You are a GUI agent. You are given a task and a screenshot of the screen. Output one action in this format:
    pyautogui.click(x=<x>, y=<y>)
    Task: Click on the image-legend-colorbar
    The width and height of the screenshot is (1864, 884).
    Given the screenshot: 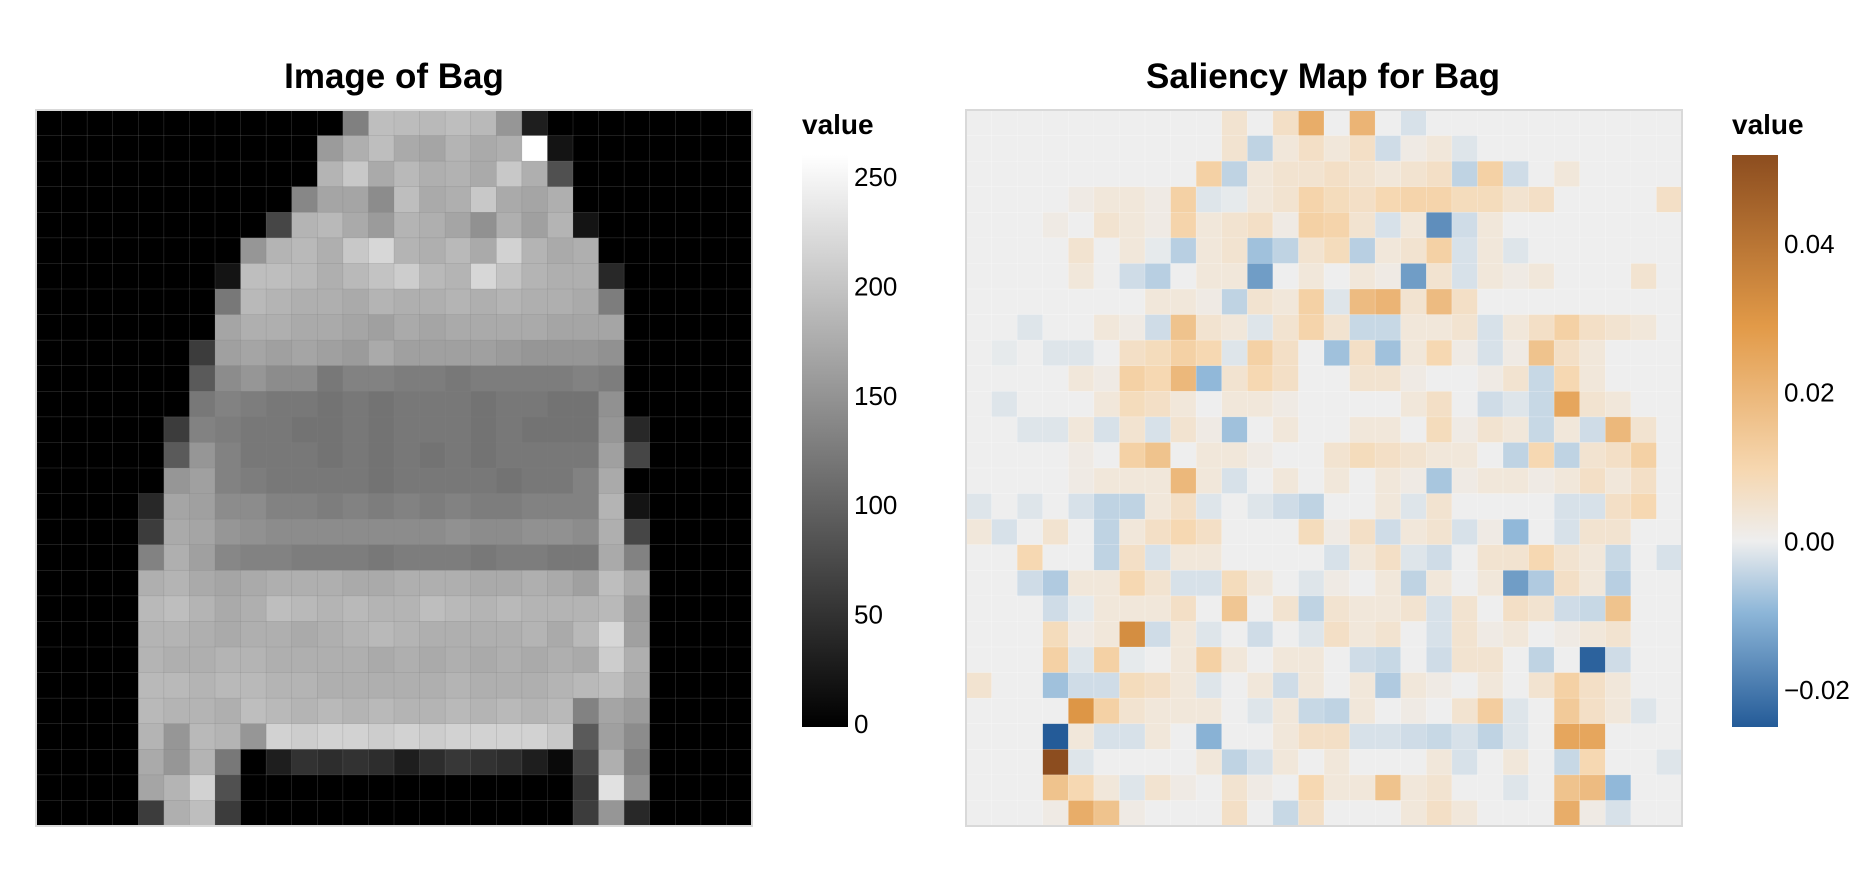 What is the action you would take?
    pyautogui.click(x=825, y=441)
    